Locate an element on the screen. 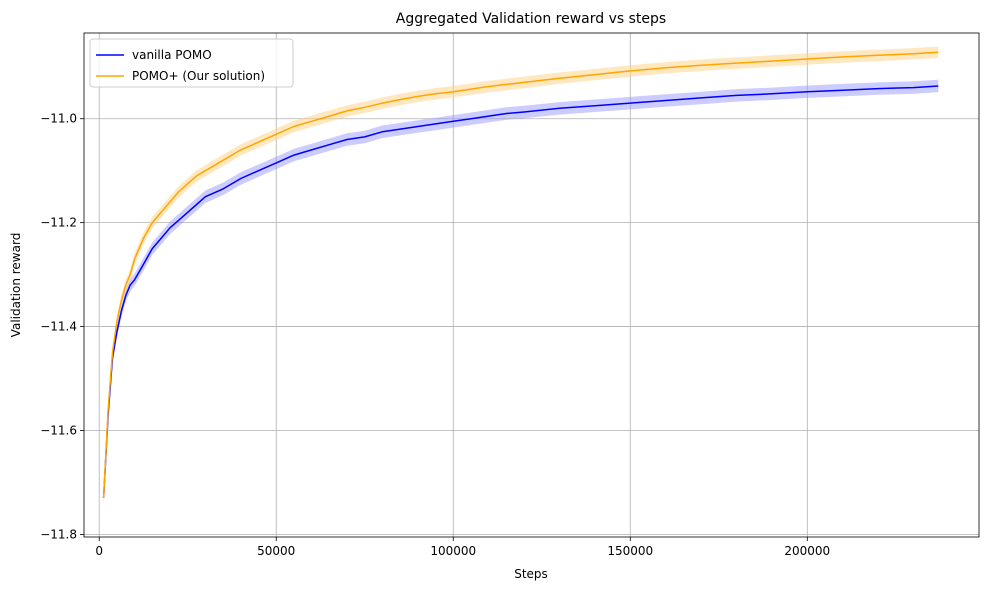 This screenshot has height=590, width=989. x-tick-label: 50000 is located at coordinates (276, 551).